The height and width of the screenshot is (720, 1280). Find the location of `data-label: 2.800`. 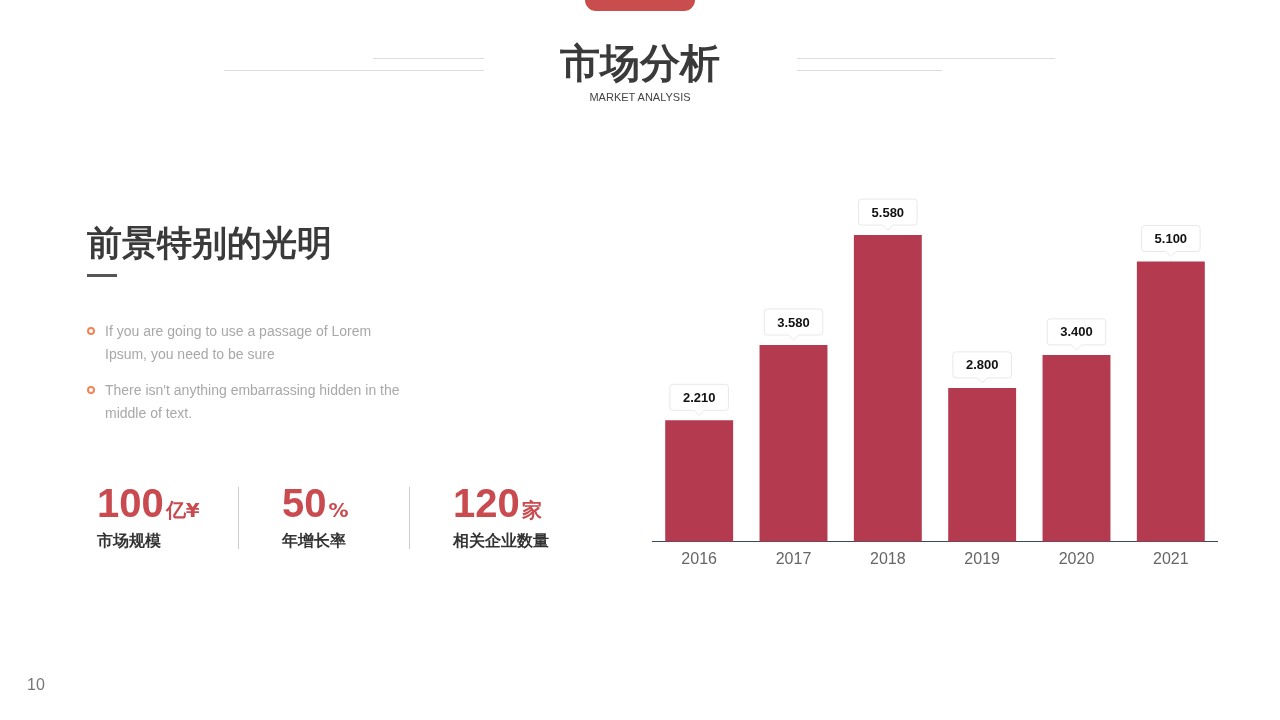

data-label: 2.800 is located at coordinates (982, 365).